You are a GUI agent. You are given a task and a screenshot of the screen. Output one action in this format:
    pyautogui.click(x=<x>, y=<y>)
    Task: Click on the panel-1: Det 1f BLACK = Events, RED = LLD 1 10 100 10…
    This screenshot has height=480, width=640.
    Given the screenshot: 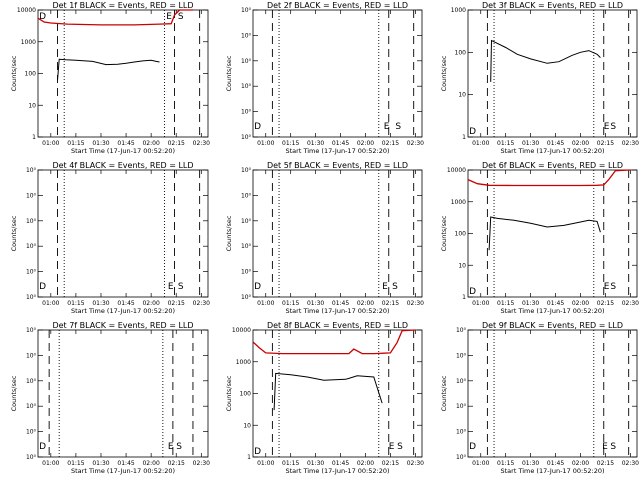 What is the action you would take?
    pyautogui.click(x=110, y=78)
    